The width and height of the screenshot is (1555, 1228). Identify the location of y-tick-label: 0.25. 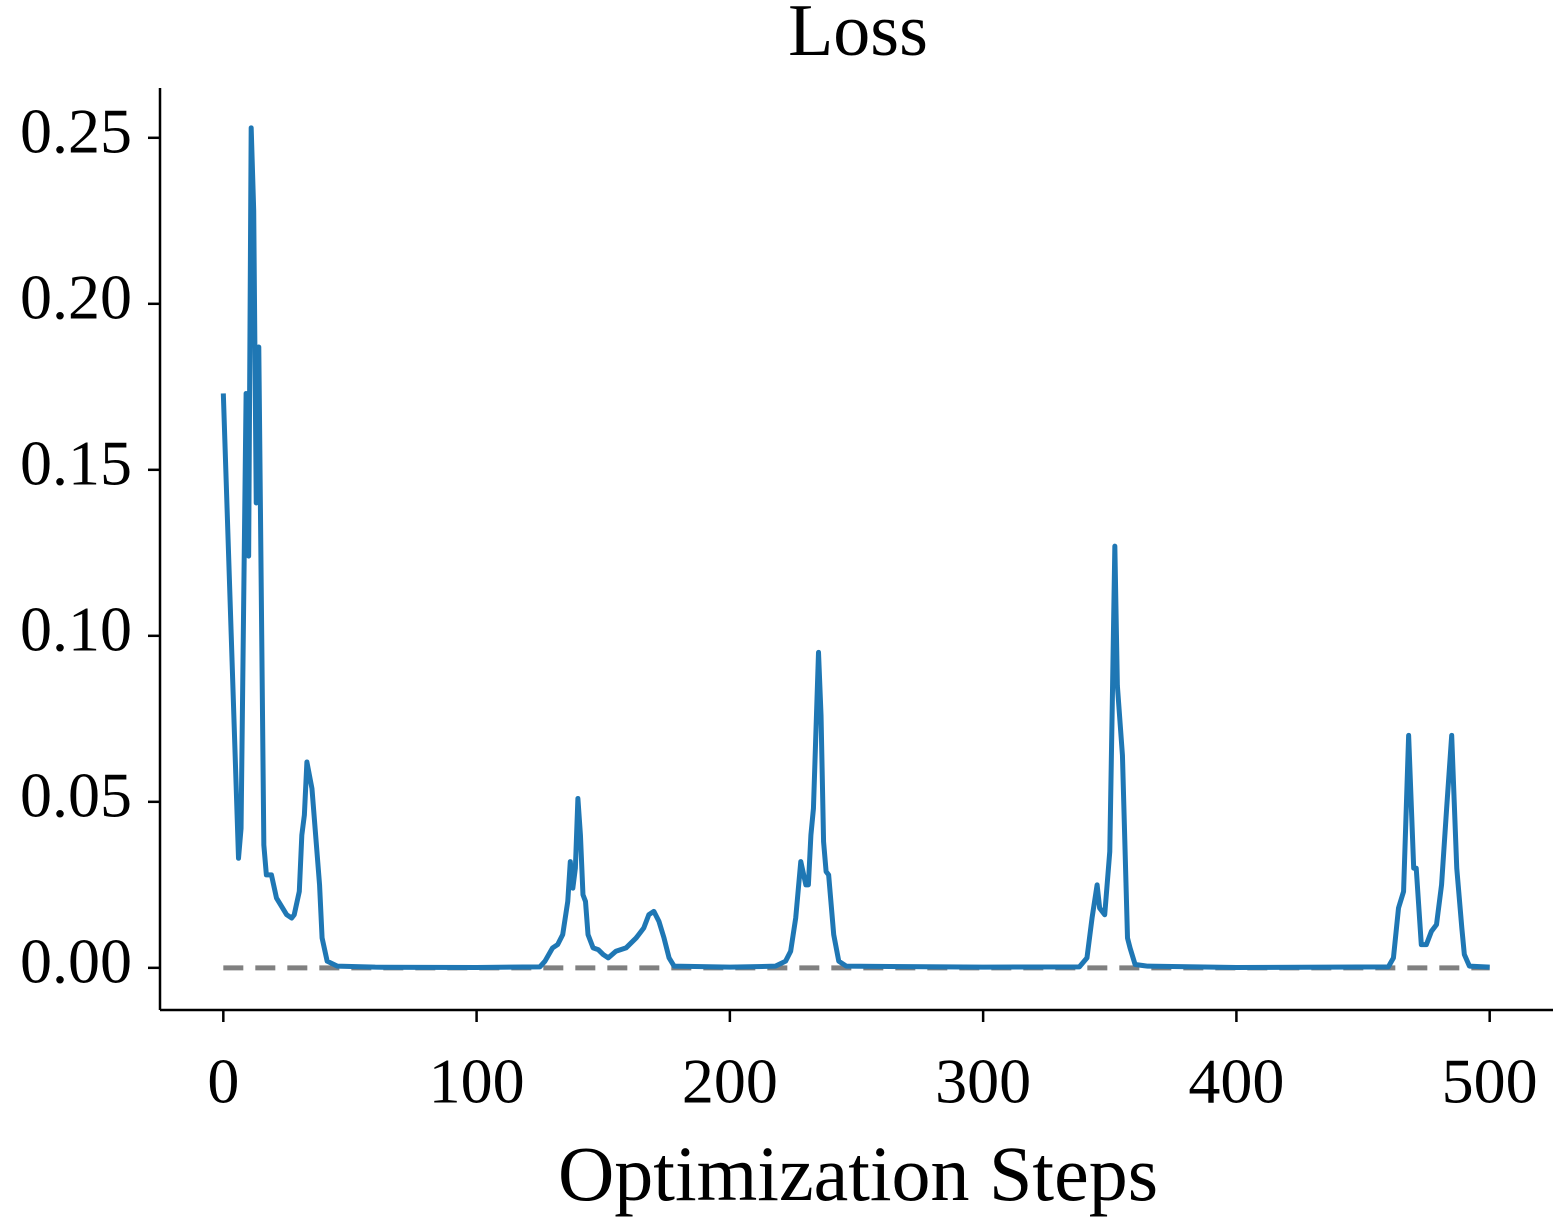
(76, 130).